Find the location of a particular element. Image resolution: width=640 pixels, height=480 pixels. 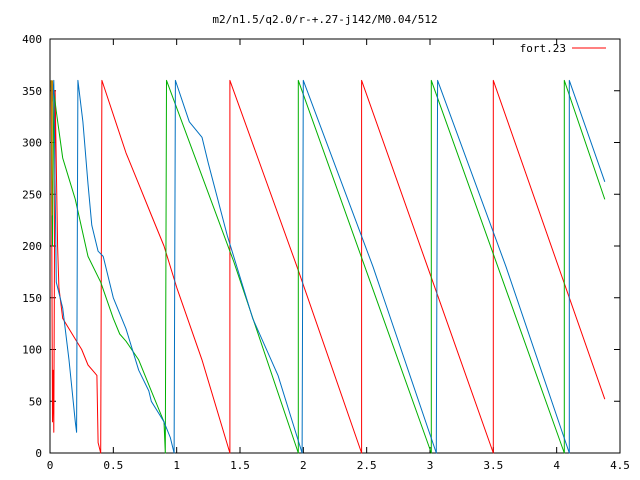

x-tick-label: 3.5 is located at coordinates (493, 465).